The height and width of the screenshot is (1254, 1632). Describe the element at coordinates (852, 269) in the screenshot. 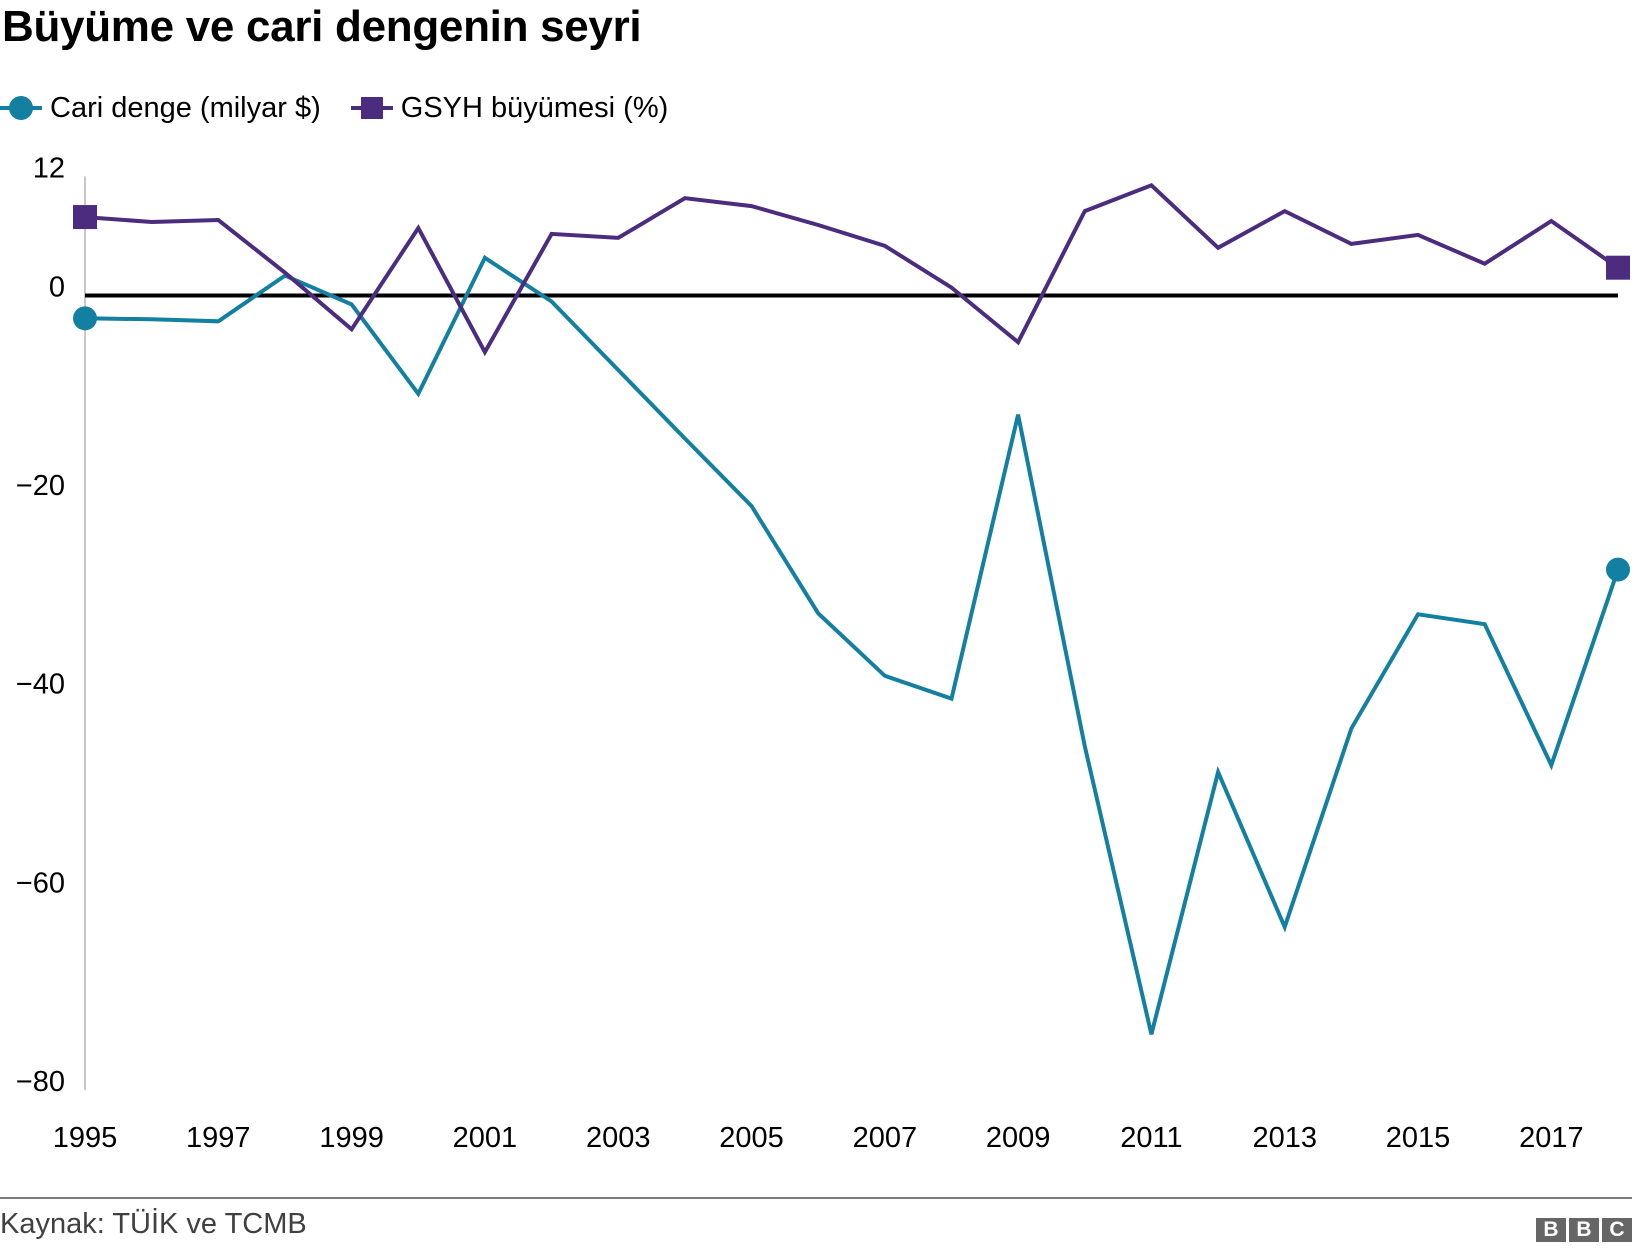

I see `series-line-gdp-growth` at that location.